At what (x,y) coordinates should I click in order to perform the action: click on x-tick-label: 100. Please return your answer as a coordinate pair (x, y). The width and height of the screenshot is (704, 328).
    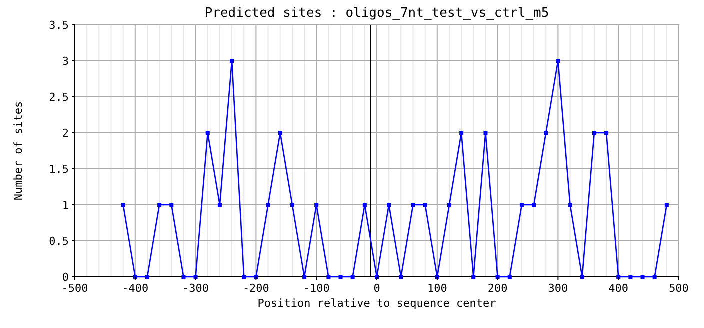
    Looking at the image, I should click on (437, 288).